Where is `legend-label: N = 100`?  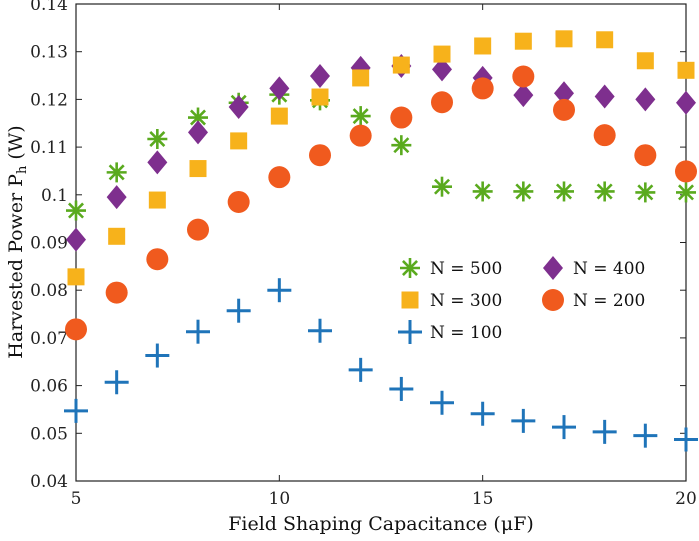
legend-label: N = 100 is located at coordinates (466, 333).